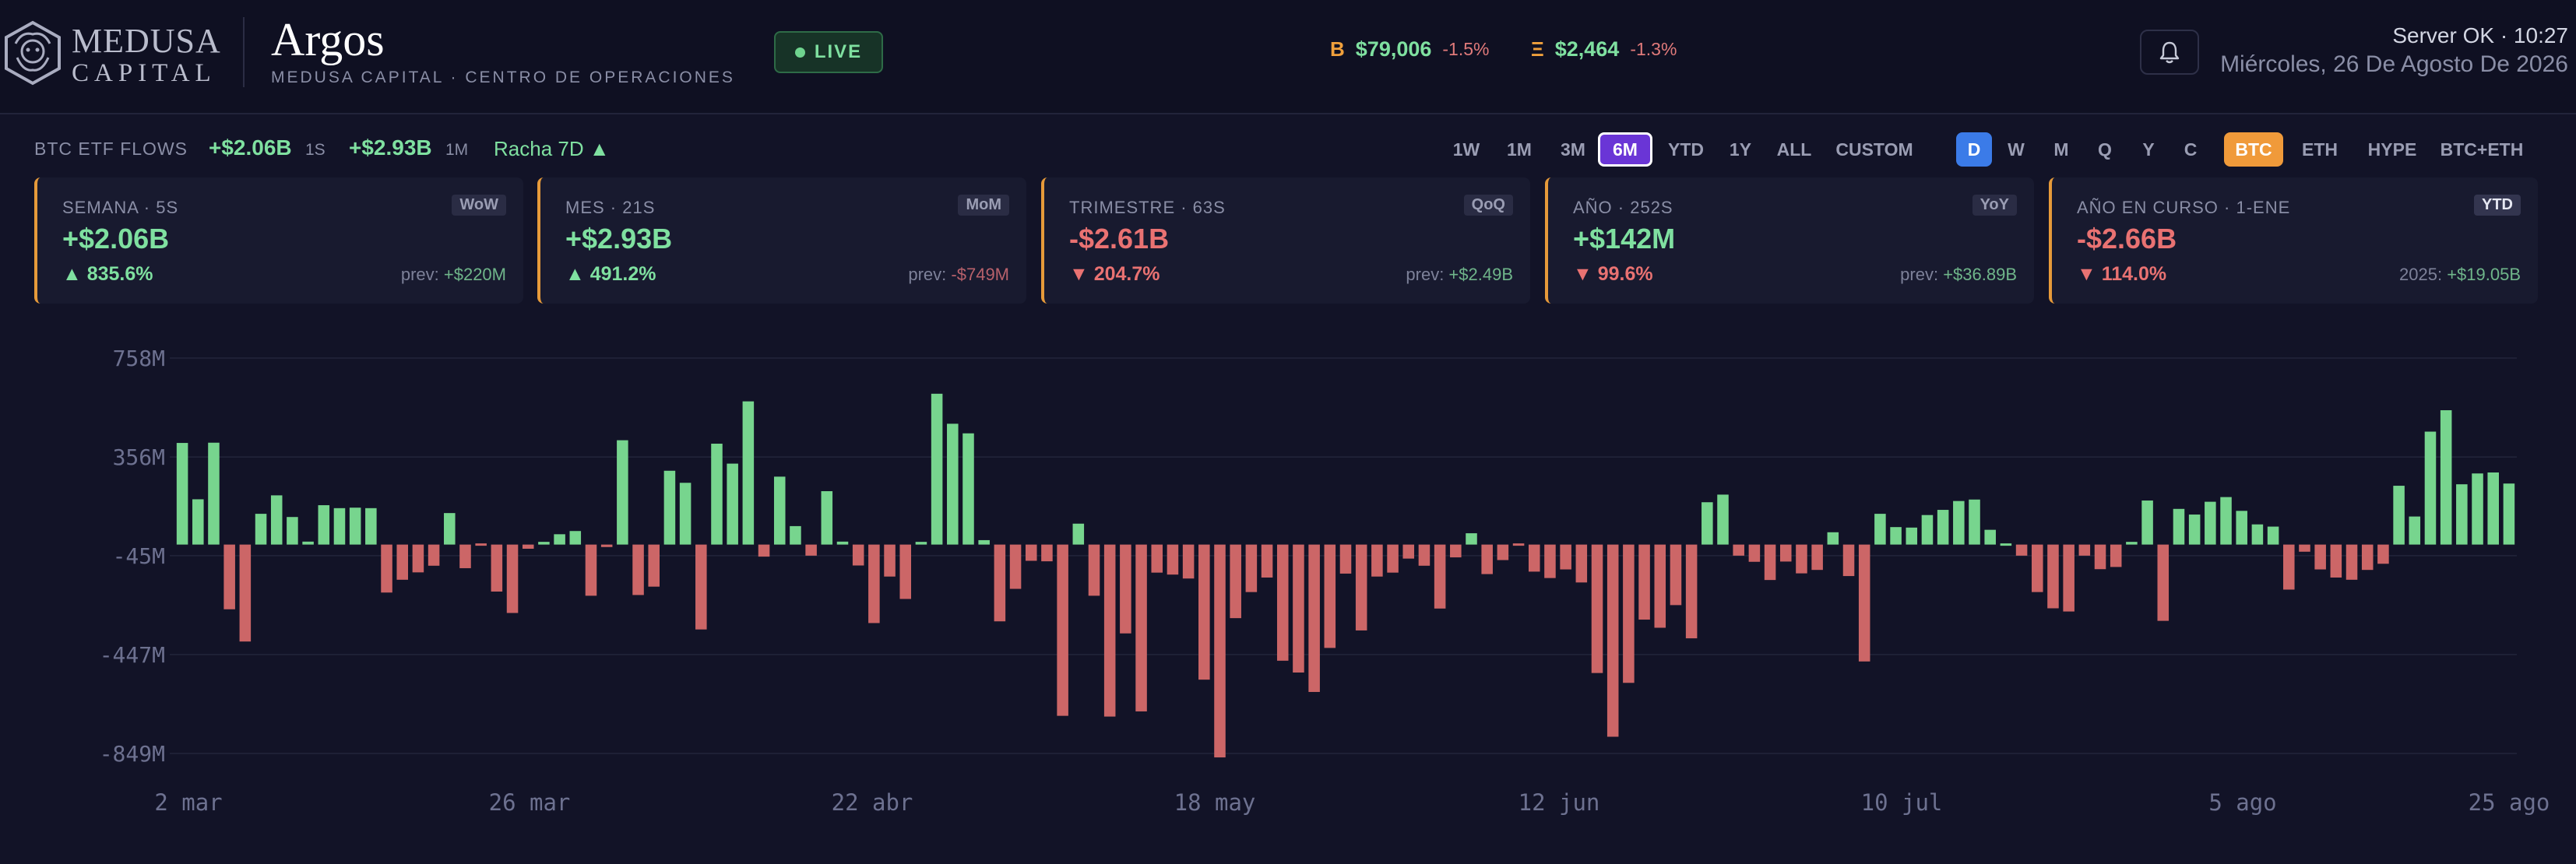  Describe the element at coordinates (1686, 149) in the screenshot. I see `range-button-ytd: YTD` at that location.